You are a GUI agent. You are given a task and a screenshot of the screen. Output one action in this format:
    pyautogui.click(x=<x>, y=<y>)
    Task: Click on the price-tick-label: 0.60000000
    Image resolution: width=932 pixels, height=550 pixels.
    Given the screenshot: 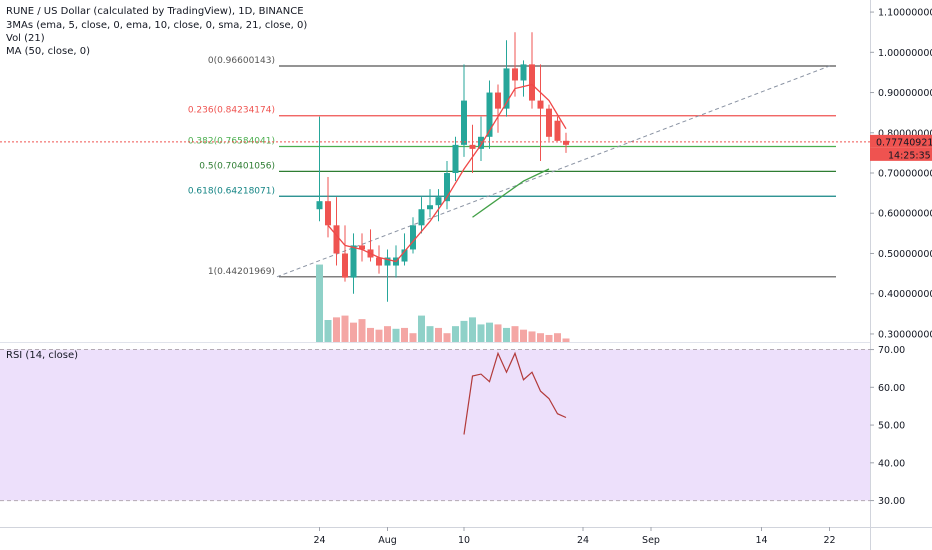 What is the action you would take?
    pyautogui.click(x=905, y=214)
    